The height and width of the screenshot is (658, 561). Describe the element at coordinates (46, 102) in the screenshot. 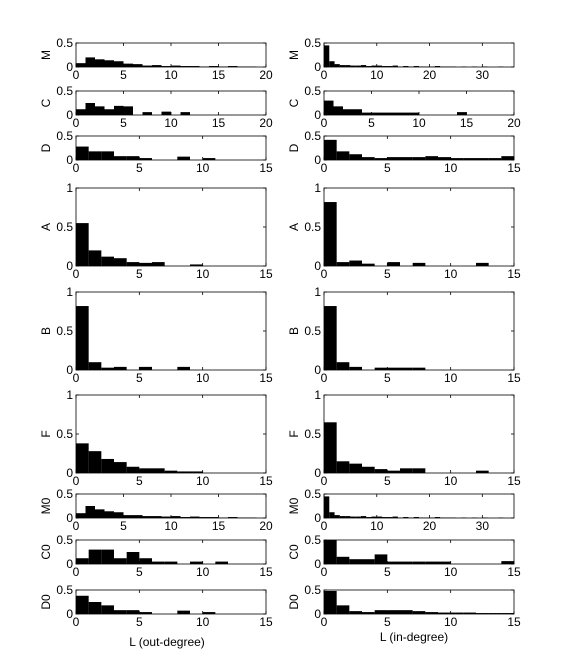

I see `y-axis-label: C` at that location.